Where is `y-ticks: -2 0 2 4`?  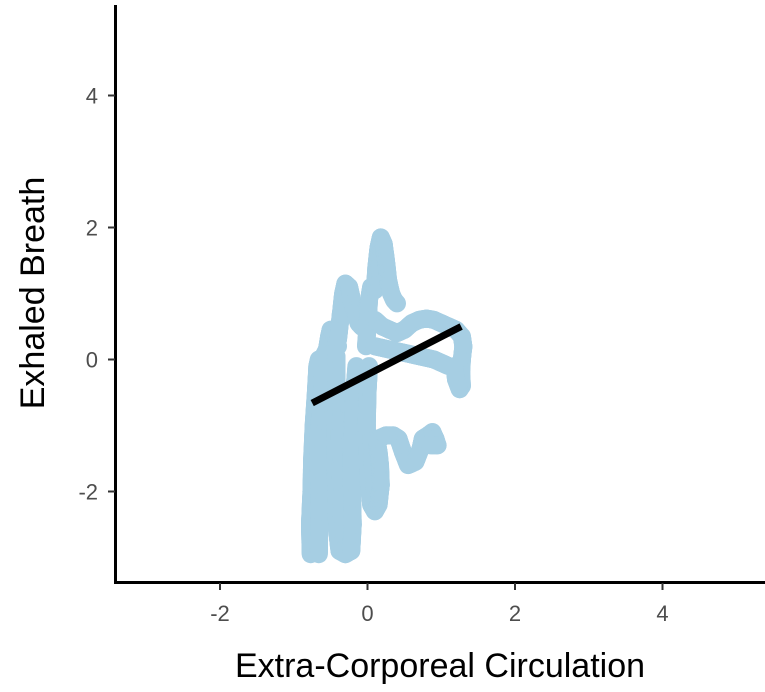
y-ticks: -2 0 2 4 is located at coordinates (96, 294).